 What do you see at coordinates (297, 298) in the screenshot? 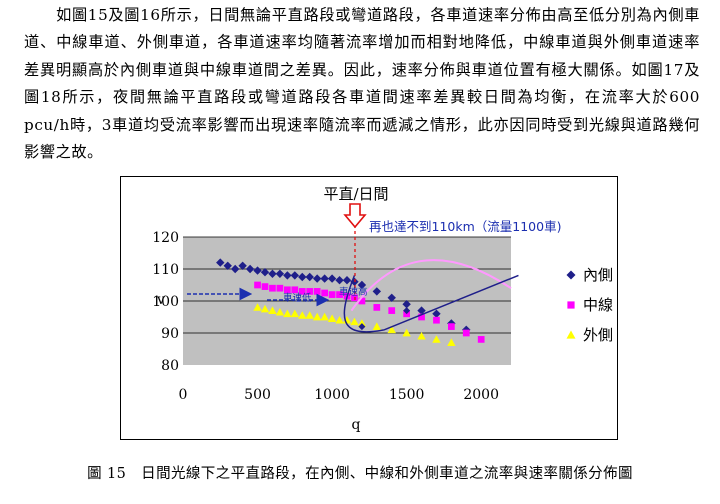
I see `low-speed-label: 車速低` at bounding box center [297, 298].